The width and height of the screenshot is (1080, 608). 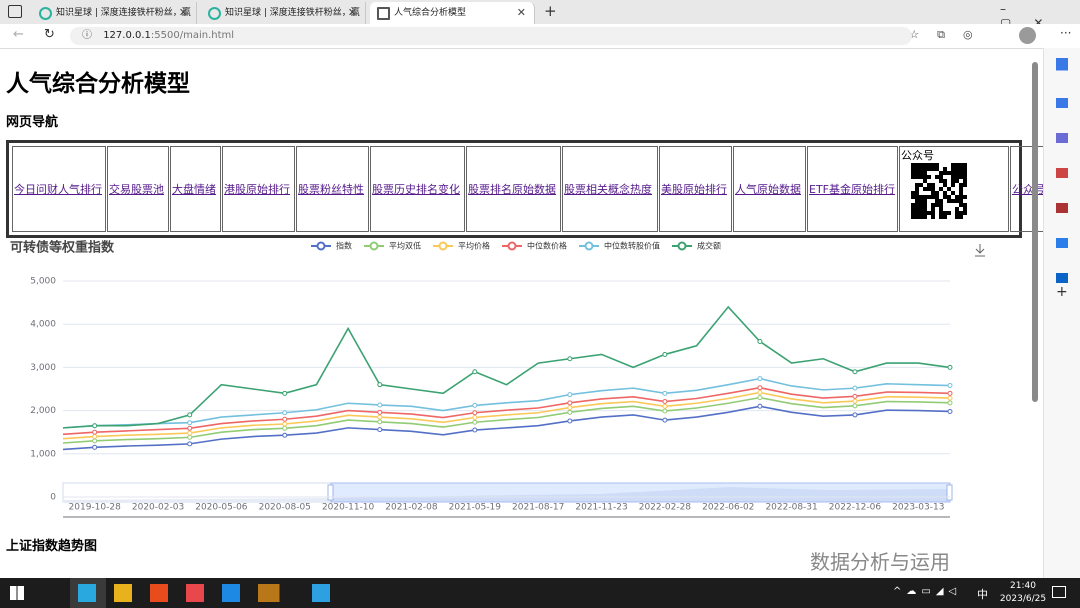 I want to click on nav-link: 股票粉丝特性, so click(x=331, y=189).